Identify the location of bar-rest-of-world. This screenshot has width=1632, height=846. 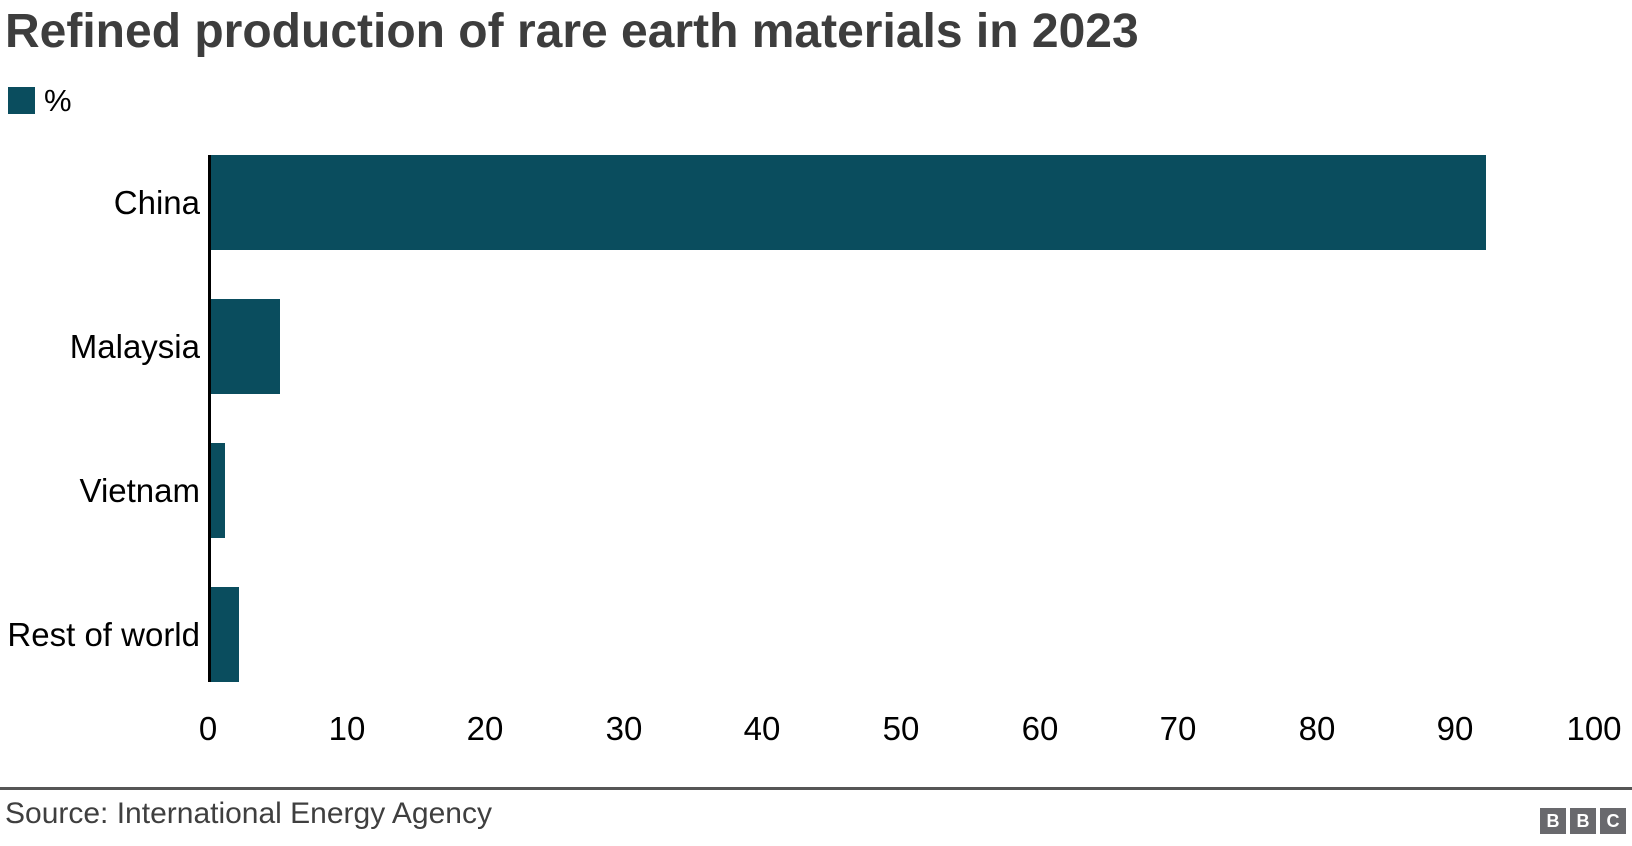
(225, 634).